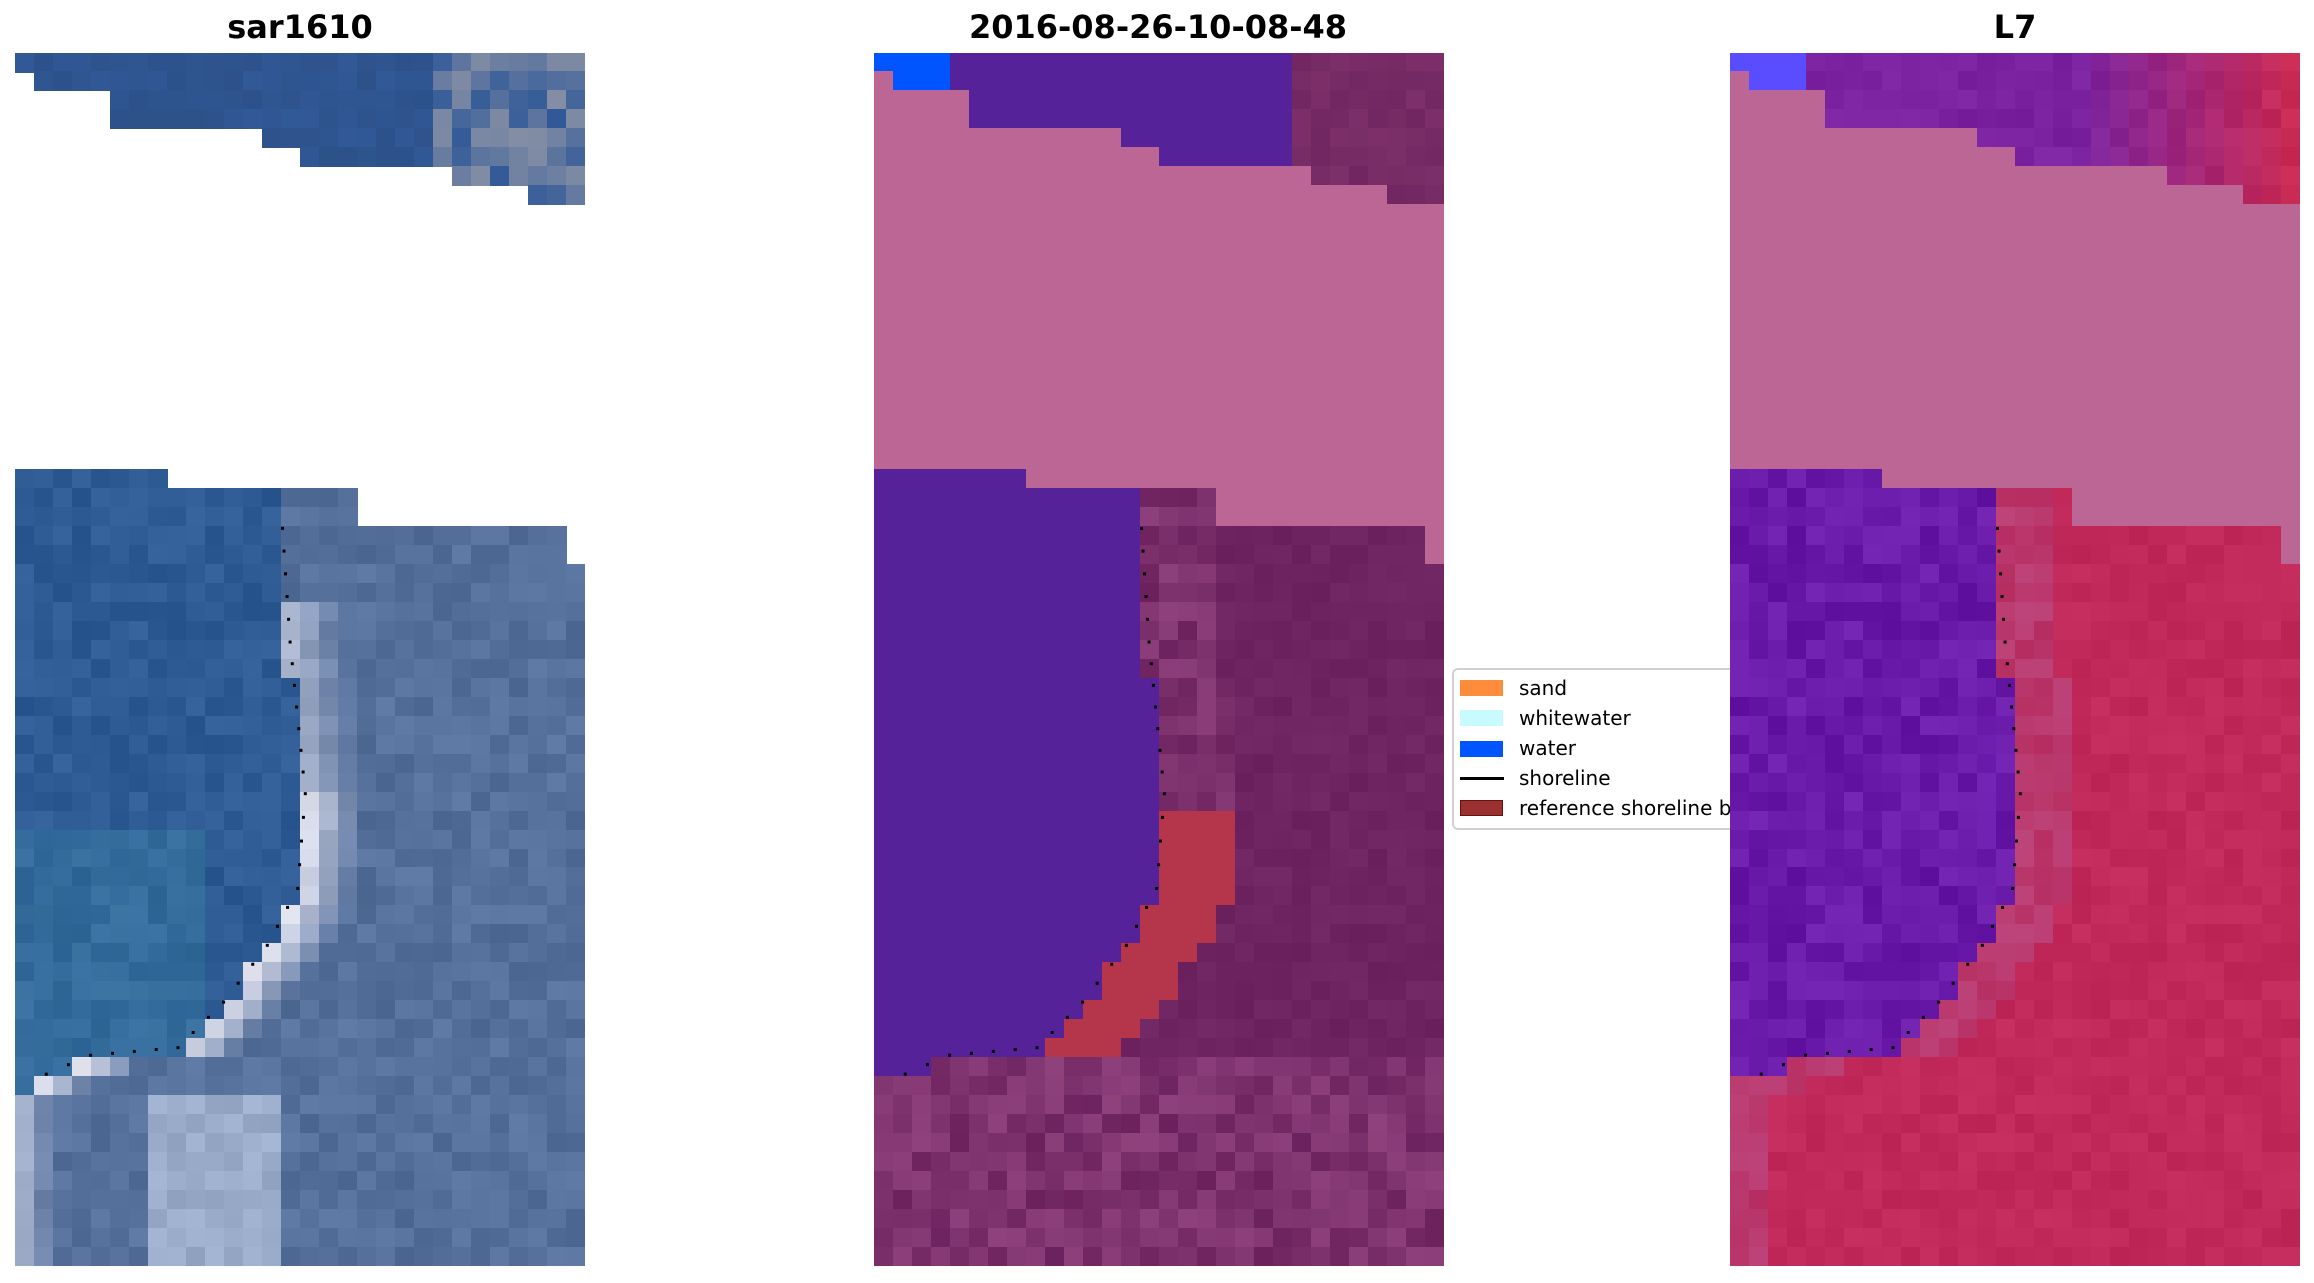  What do you see at coordinates (1481, 808) in the screenshot?
I see `legend-swatch-reference-shoreline` at bounding box center [1481, 808].